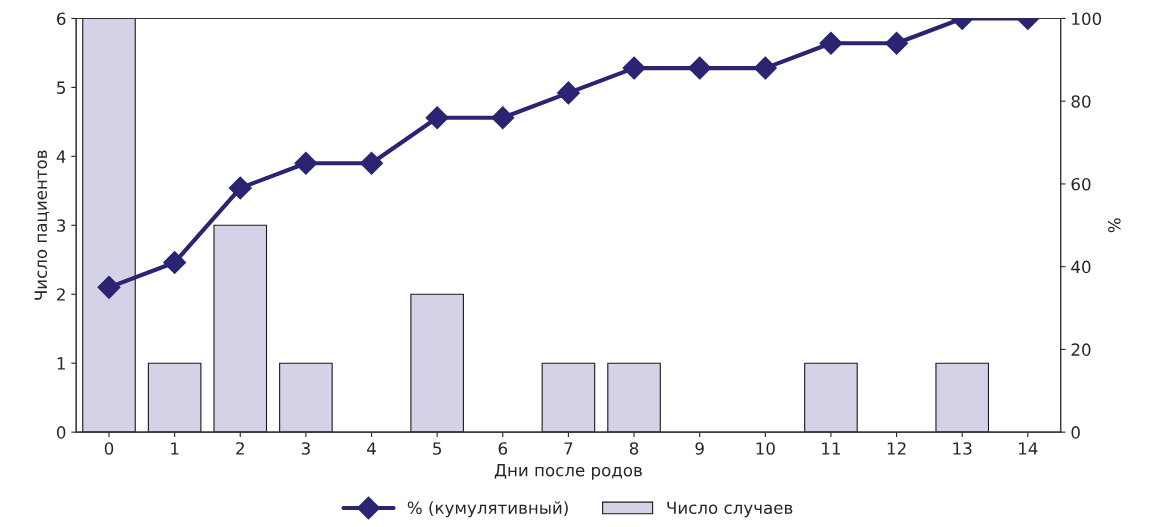 The height and width of the screenshot is (527, 1172). I want to click on x-tick-label: 5, so click(437, 448).